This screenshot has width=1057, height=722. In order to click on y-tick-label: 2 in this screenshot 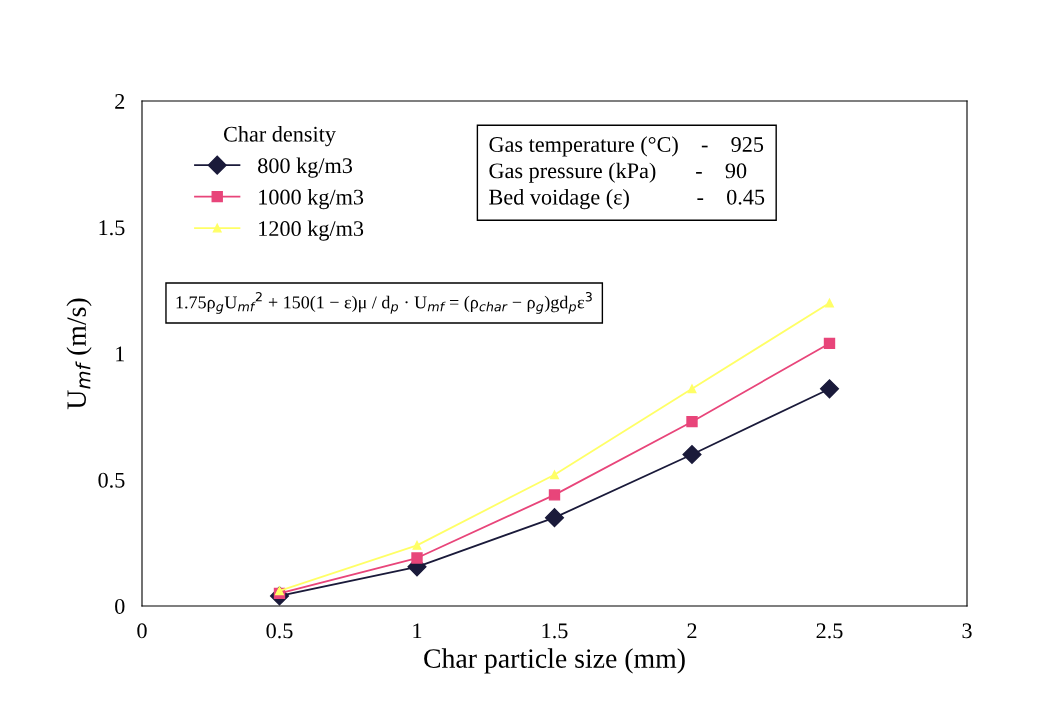, I will do `click(120, 101)`.